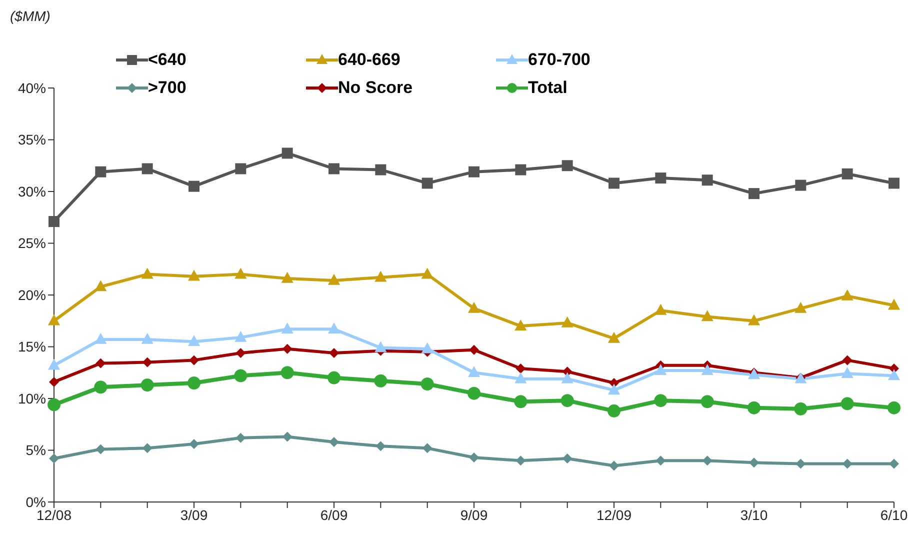  I want to click on y-tick-label: 40%, so click(32, 88).